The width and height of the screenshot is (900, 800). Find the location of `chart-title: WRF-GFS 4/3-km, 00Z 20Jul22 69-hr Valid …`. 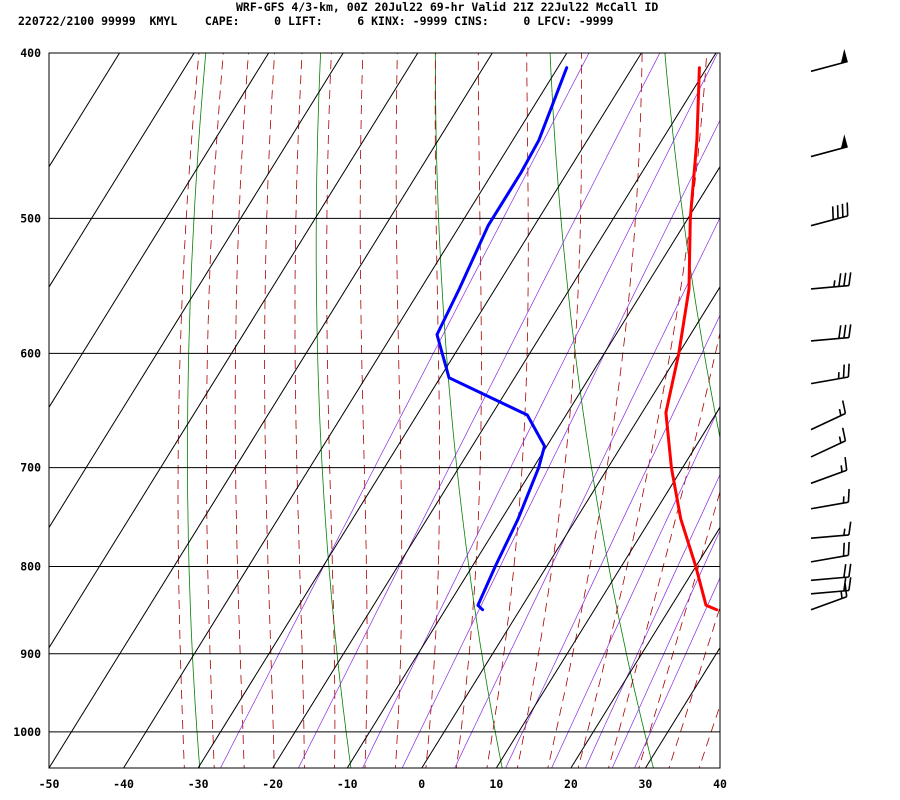

chart-title: WRF-GFS 4/3-km, 00Z 20Jul22 69-hr Valid … is located at coordinates (447, 7).